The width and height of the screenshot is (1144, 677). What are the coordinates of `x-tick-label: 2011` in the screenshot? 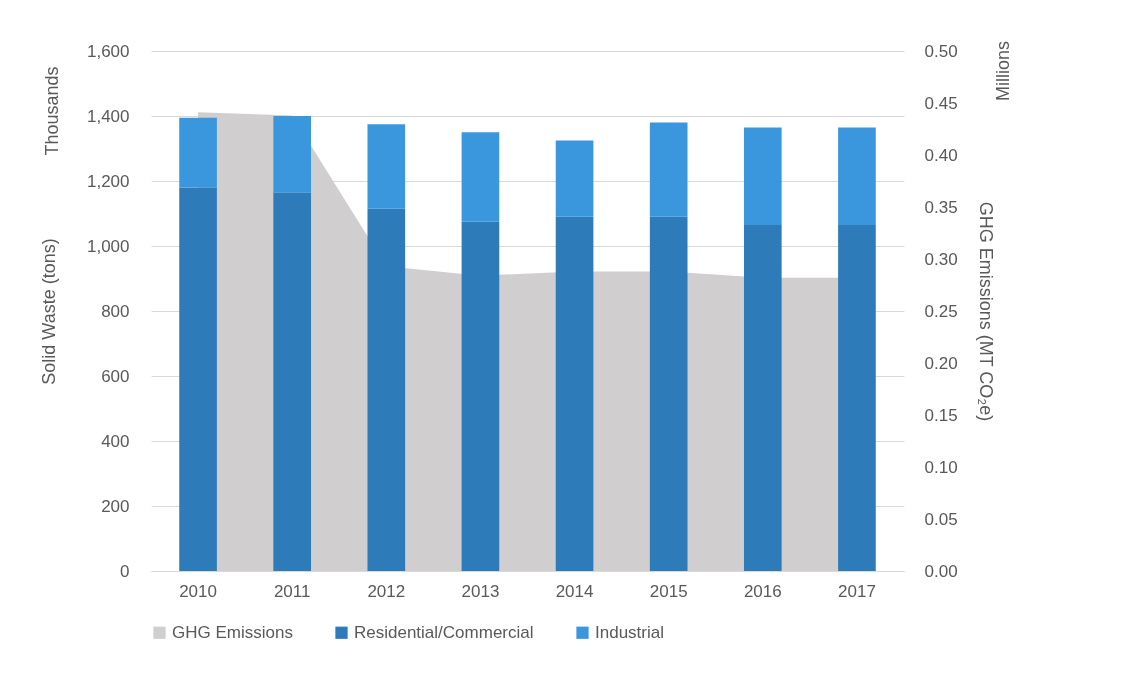 It's located at (292, 591).